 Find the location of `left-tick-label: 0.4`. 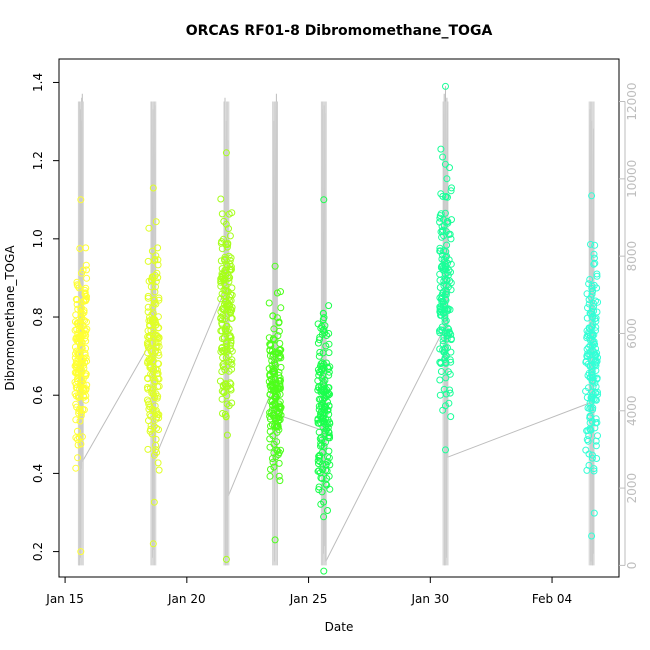

left-tick-label: 0.4 is located at coordinates (38, 473).